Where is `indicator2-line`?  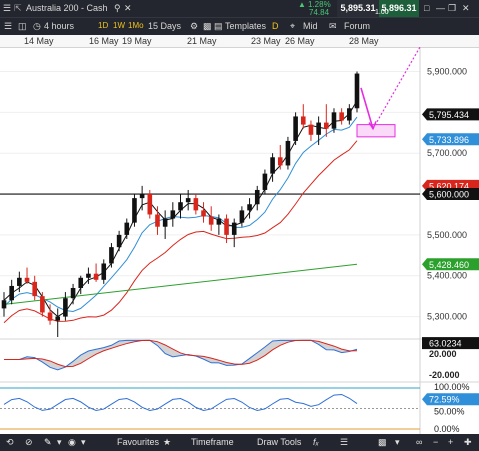 indicator2-line is located at coordinates (180, 402).